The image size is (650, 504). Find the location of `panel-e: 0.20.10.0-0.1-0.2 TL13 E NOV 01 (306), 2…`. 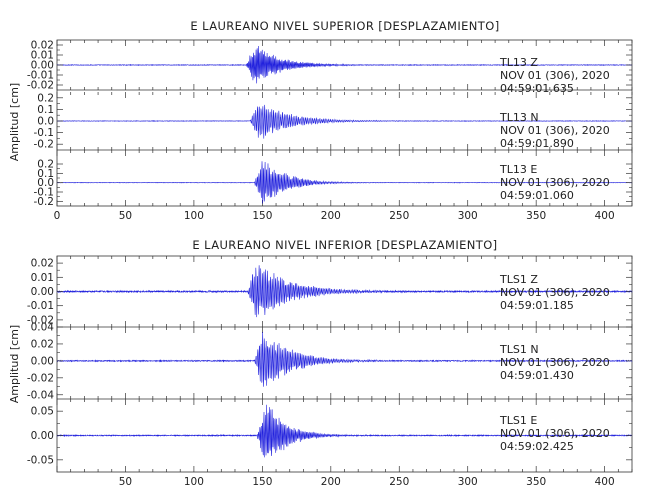

panel-e: 0.20.10.0-0.1-0.2 TL13 E NOV 01 (306), 2… is located at coordinates (333, 183).